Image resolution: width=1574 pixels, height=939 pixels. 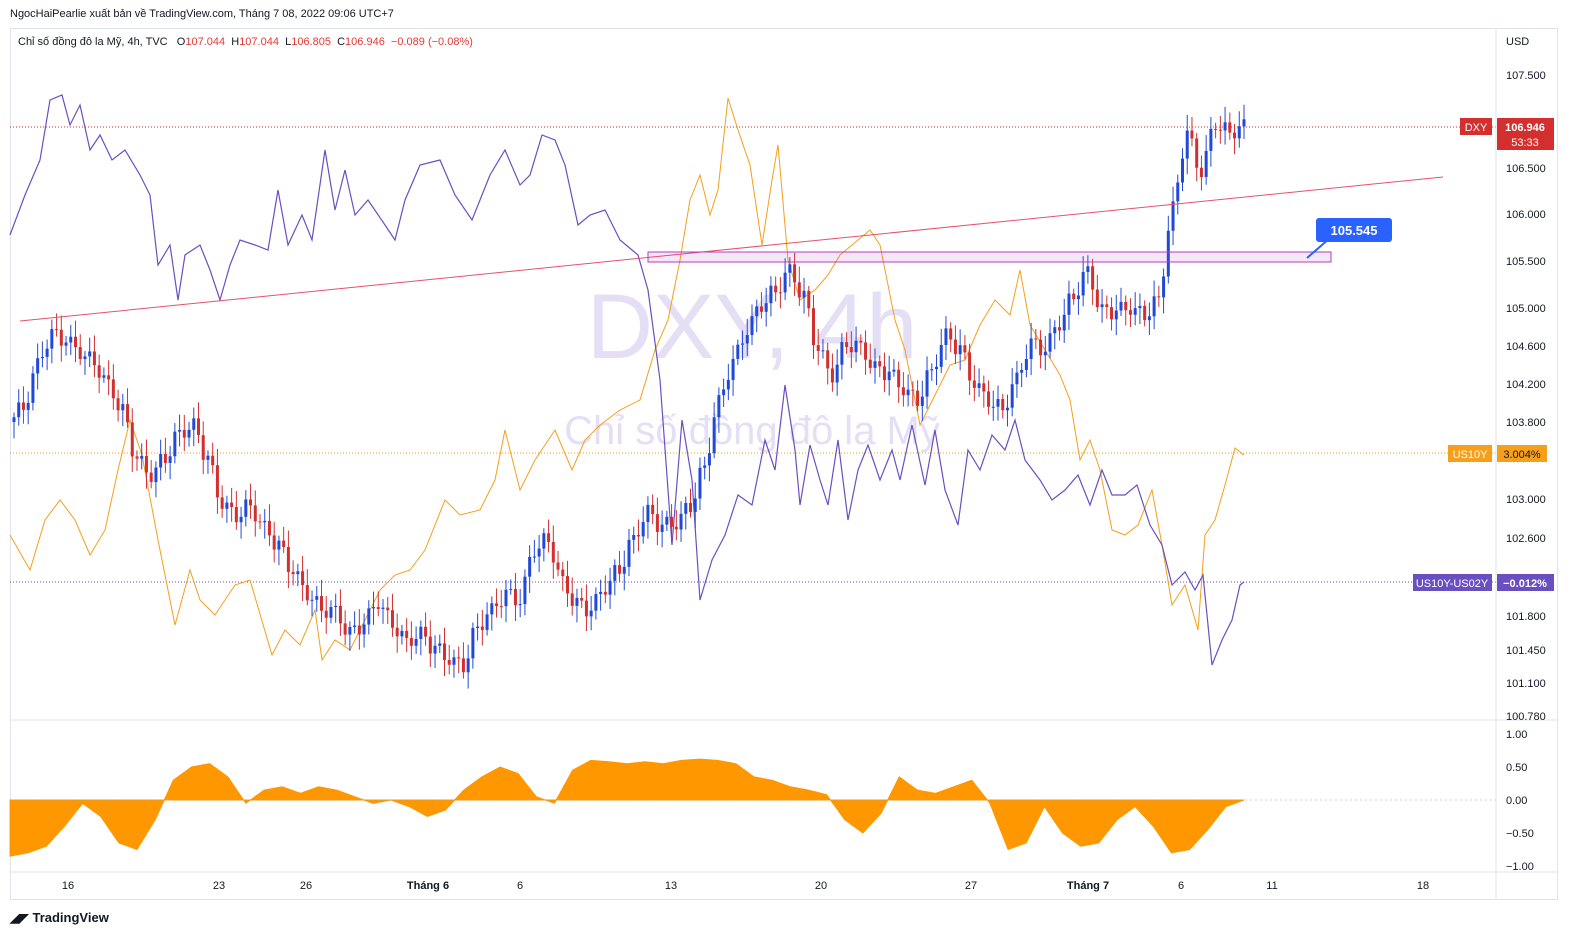 I want to click on time-tick-label: 26, so click(x=306, y=886).